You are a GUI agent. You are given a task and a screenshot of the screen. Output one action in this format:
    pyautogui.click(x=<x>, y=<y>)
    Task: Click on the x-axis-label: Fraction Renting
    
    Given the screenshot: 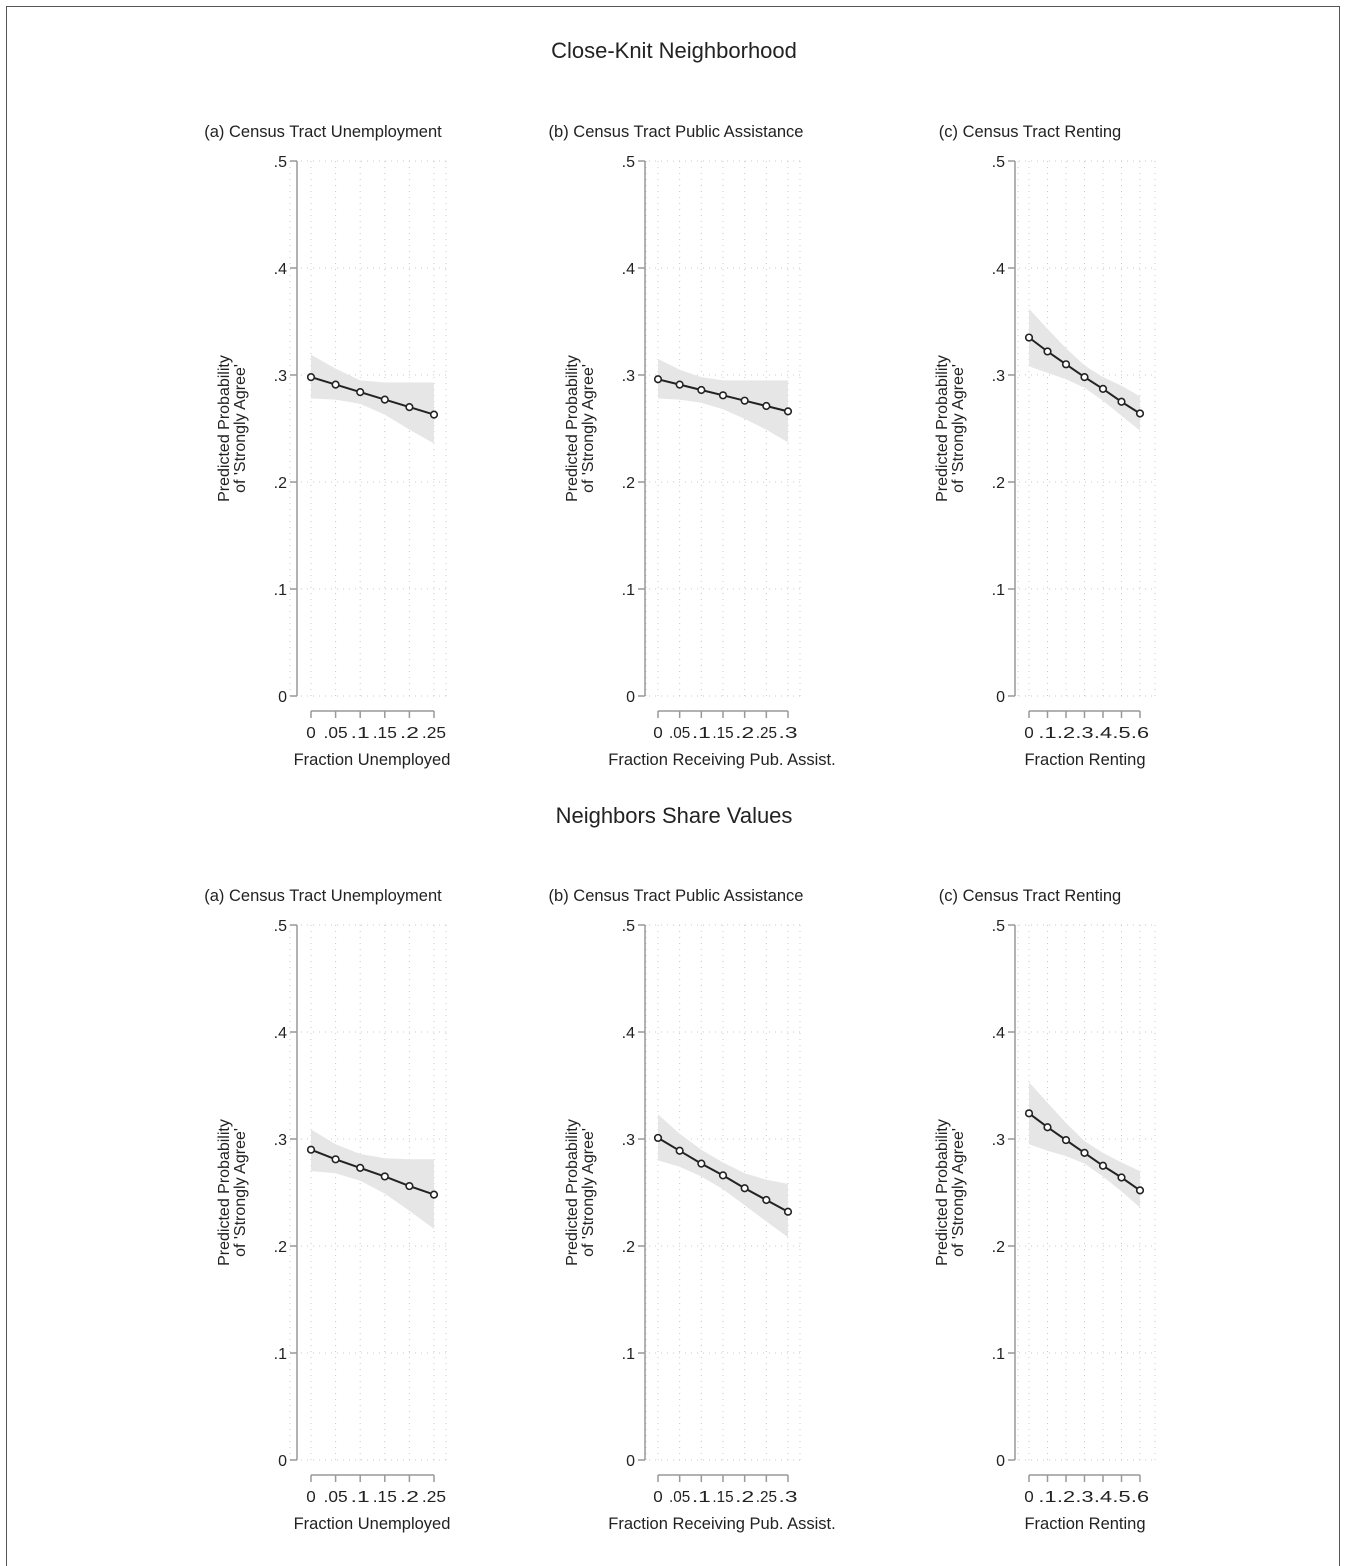 What is the action you would take?
    pyautogui.click(x=1084, y=1524)
    